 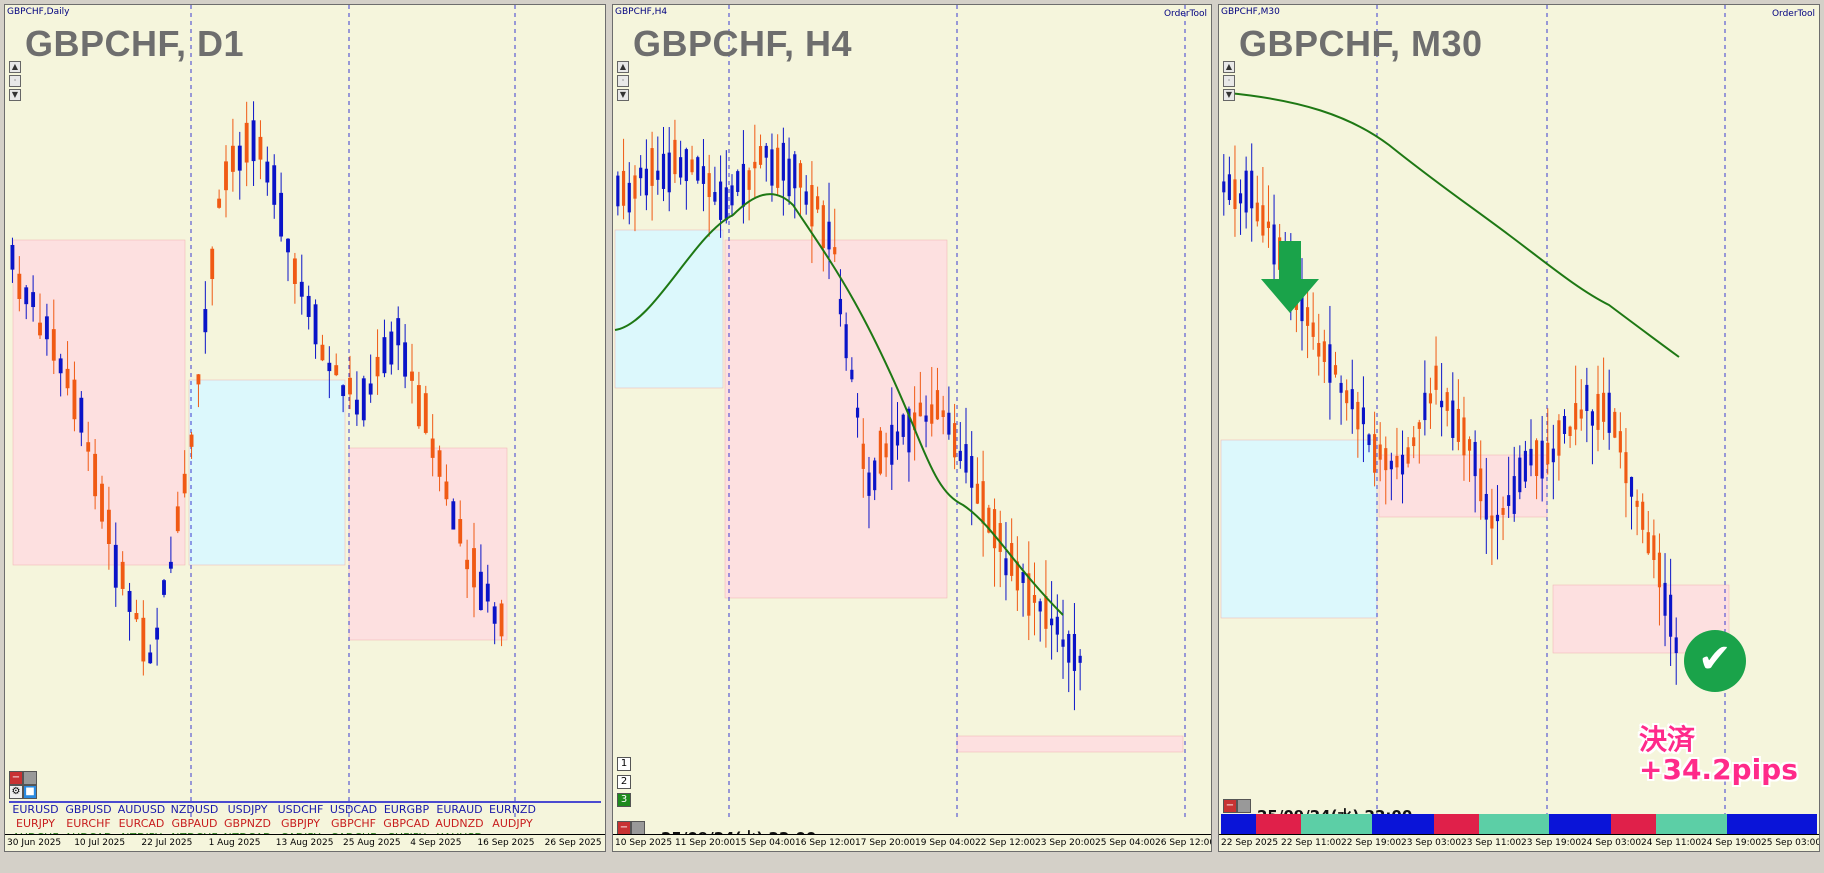 What do you see at coordinates (459, 823) in the screenshot?
I see `currency-pair-link: AUDNZD` at bounding box center [459, 823].